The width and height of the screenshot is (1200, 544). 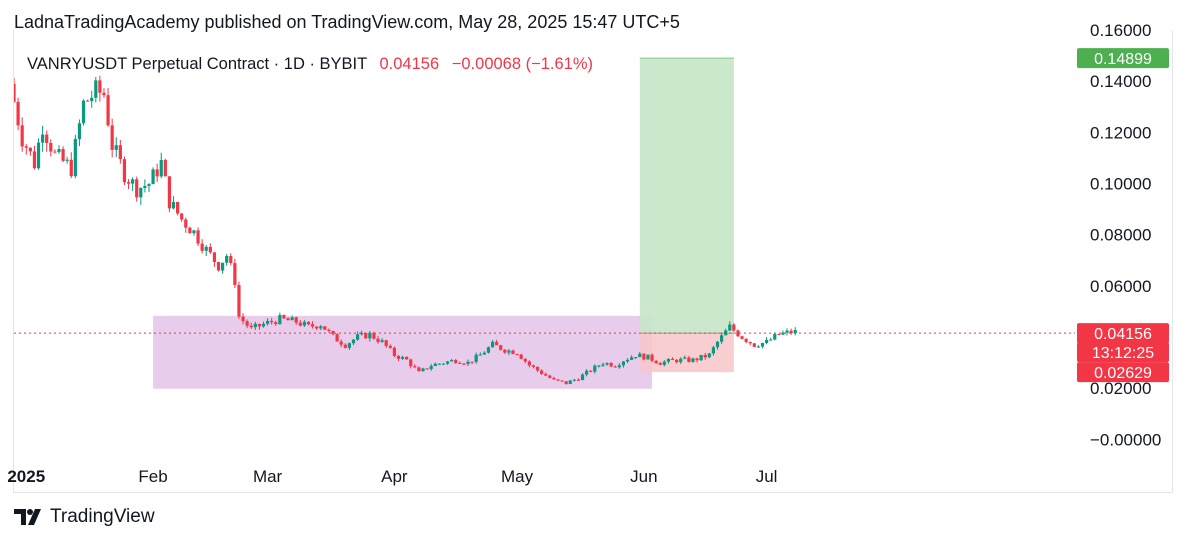 What do you see at coordinates (152, 476) in the screenshot?
I see `x-tick-label: Feb` at bounding box center [152, 476].